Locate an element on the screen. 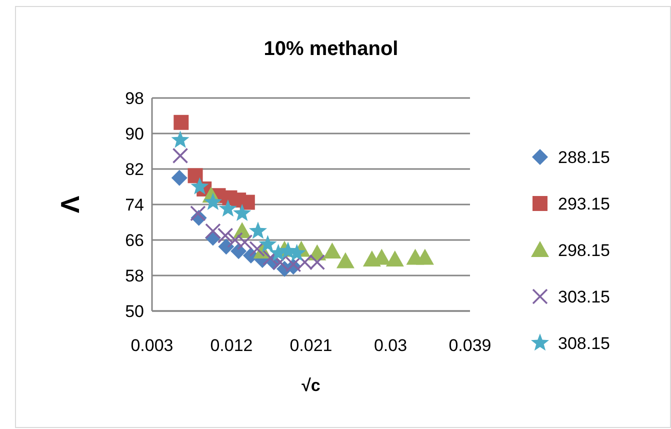 The height and width of the screenshot is (429, 671). legend-label: 308.15 is located at coordinates (584, 343).